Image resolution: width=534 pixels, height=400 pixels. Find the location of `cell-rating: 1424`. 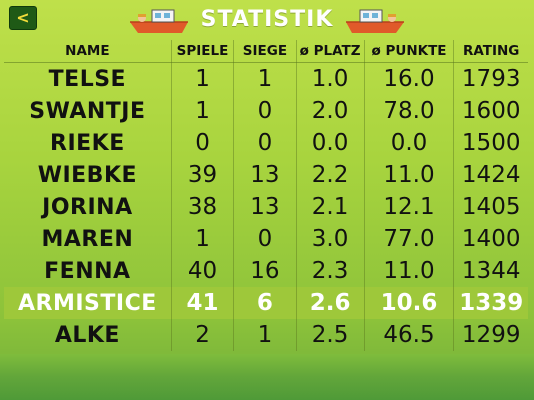

cell-rating: 1424 is located at coordinates (491, 175).